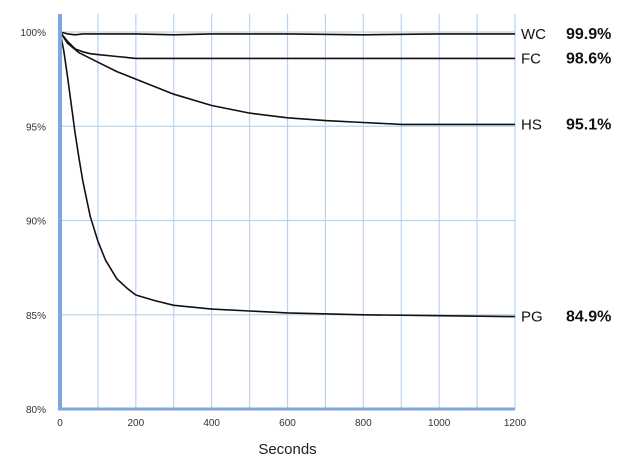 The image size is (636, 459). Describe the element at coordinates (36, 222) in the screenshot. I see `y-tick-label: 90%` at that location.